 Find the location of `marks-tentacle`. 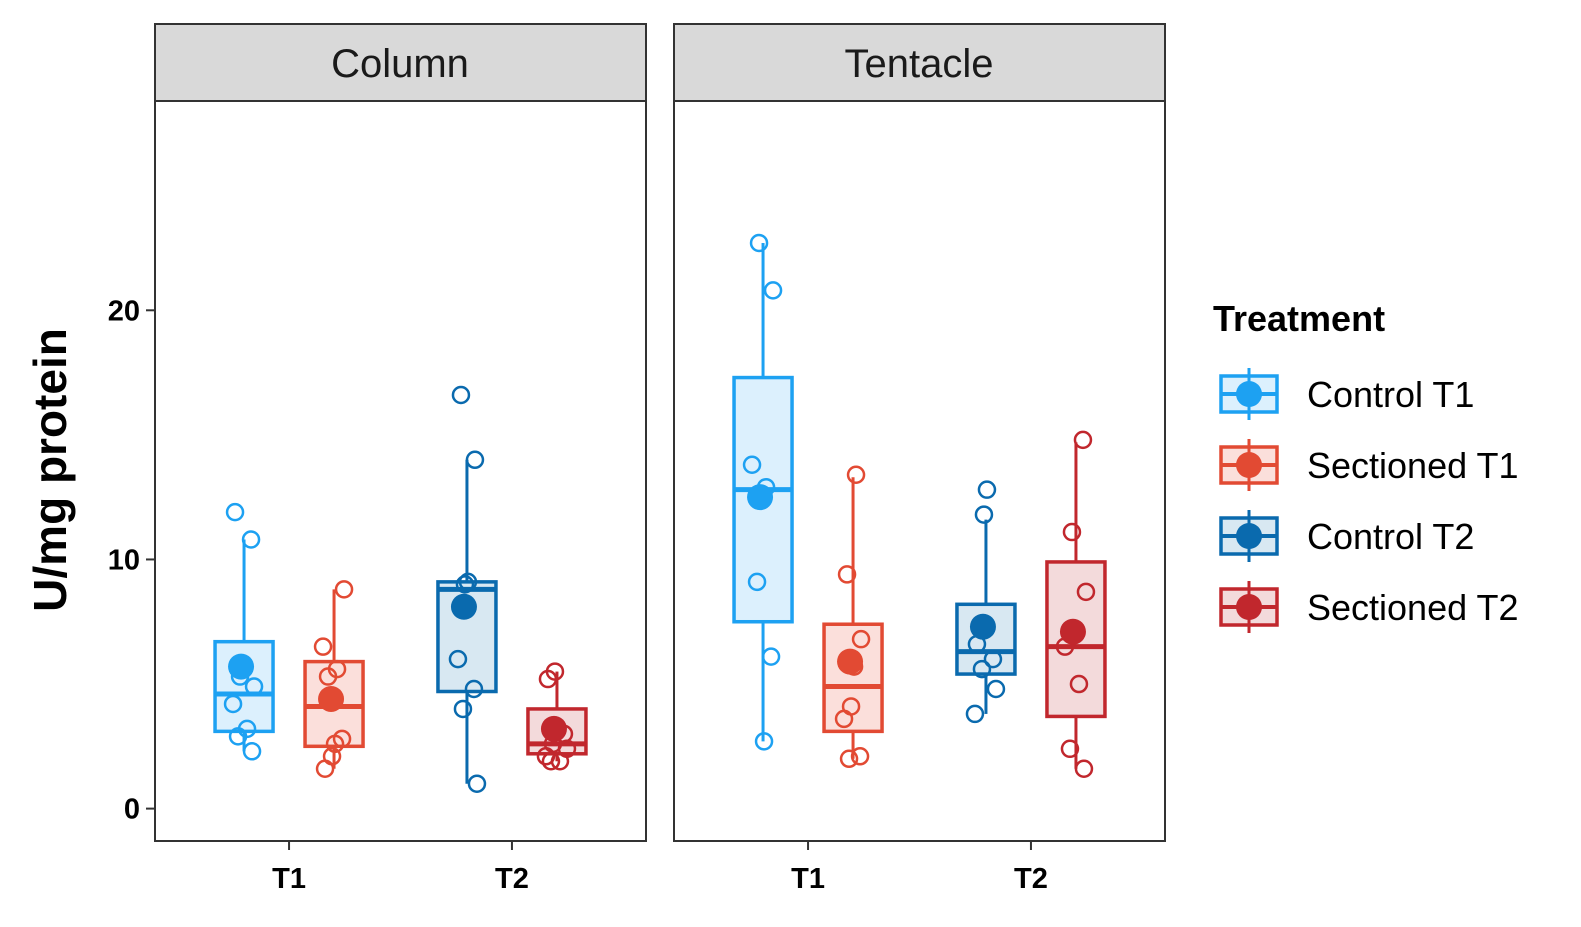

marks-tentacle is located at coordinates (919, 505).